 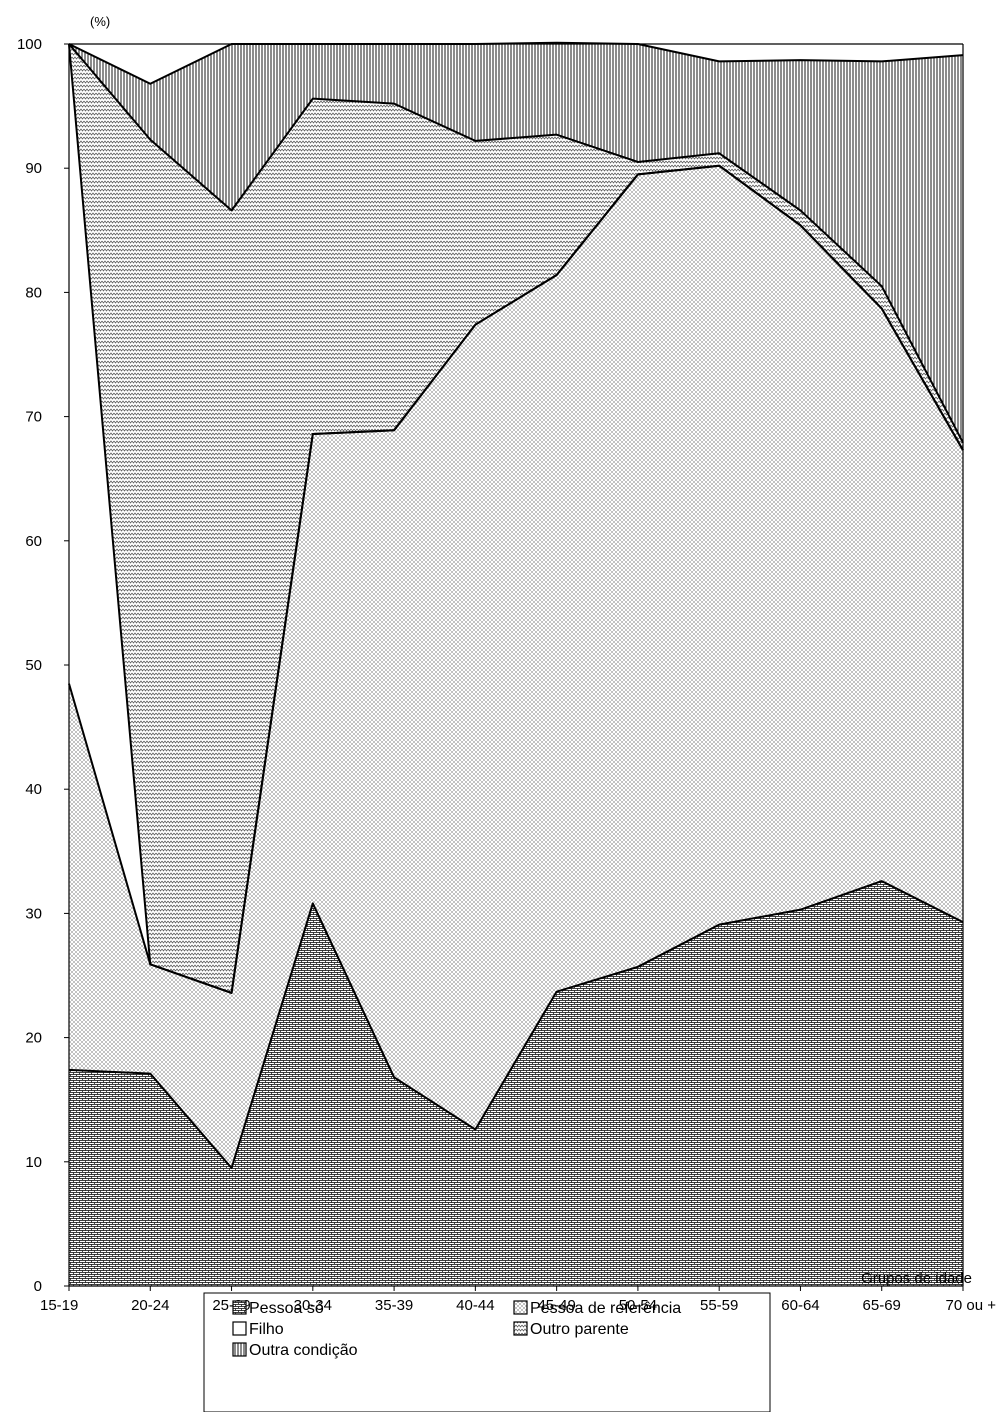 What do you see at coordinates (303, 1350) in the screenshot?
I see `legend-label: Outra condição` at bounding box center [303, 1350].